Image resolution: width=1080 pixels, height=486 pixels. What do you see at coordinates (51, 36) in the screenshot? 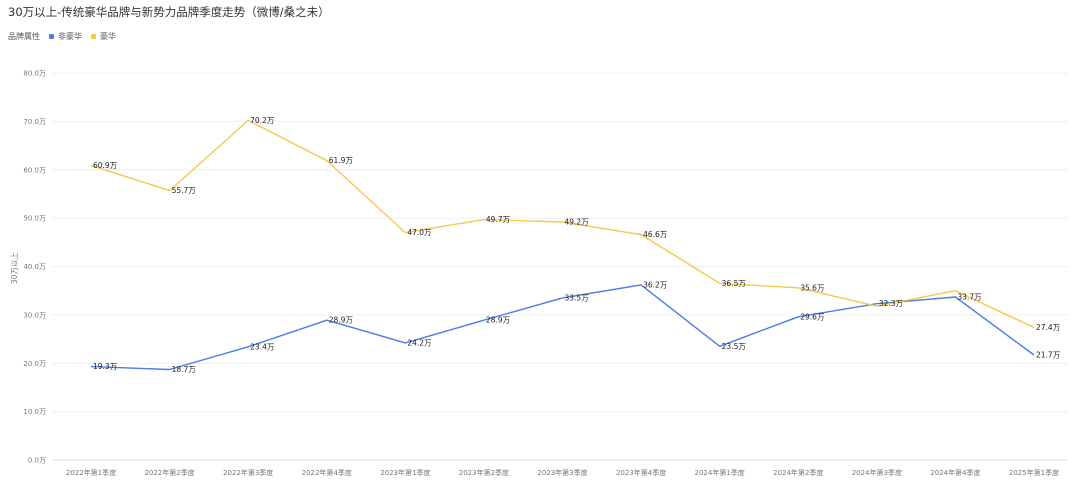
I see `legend-swatch-non-luxury` at bounding box center [51, 36].